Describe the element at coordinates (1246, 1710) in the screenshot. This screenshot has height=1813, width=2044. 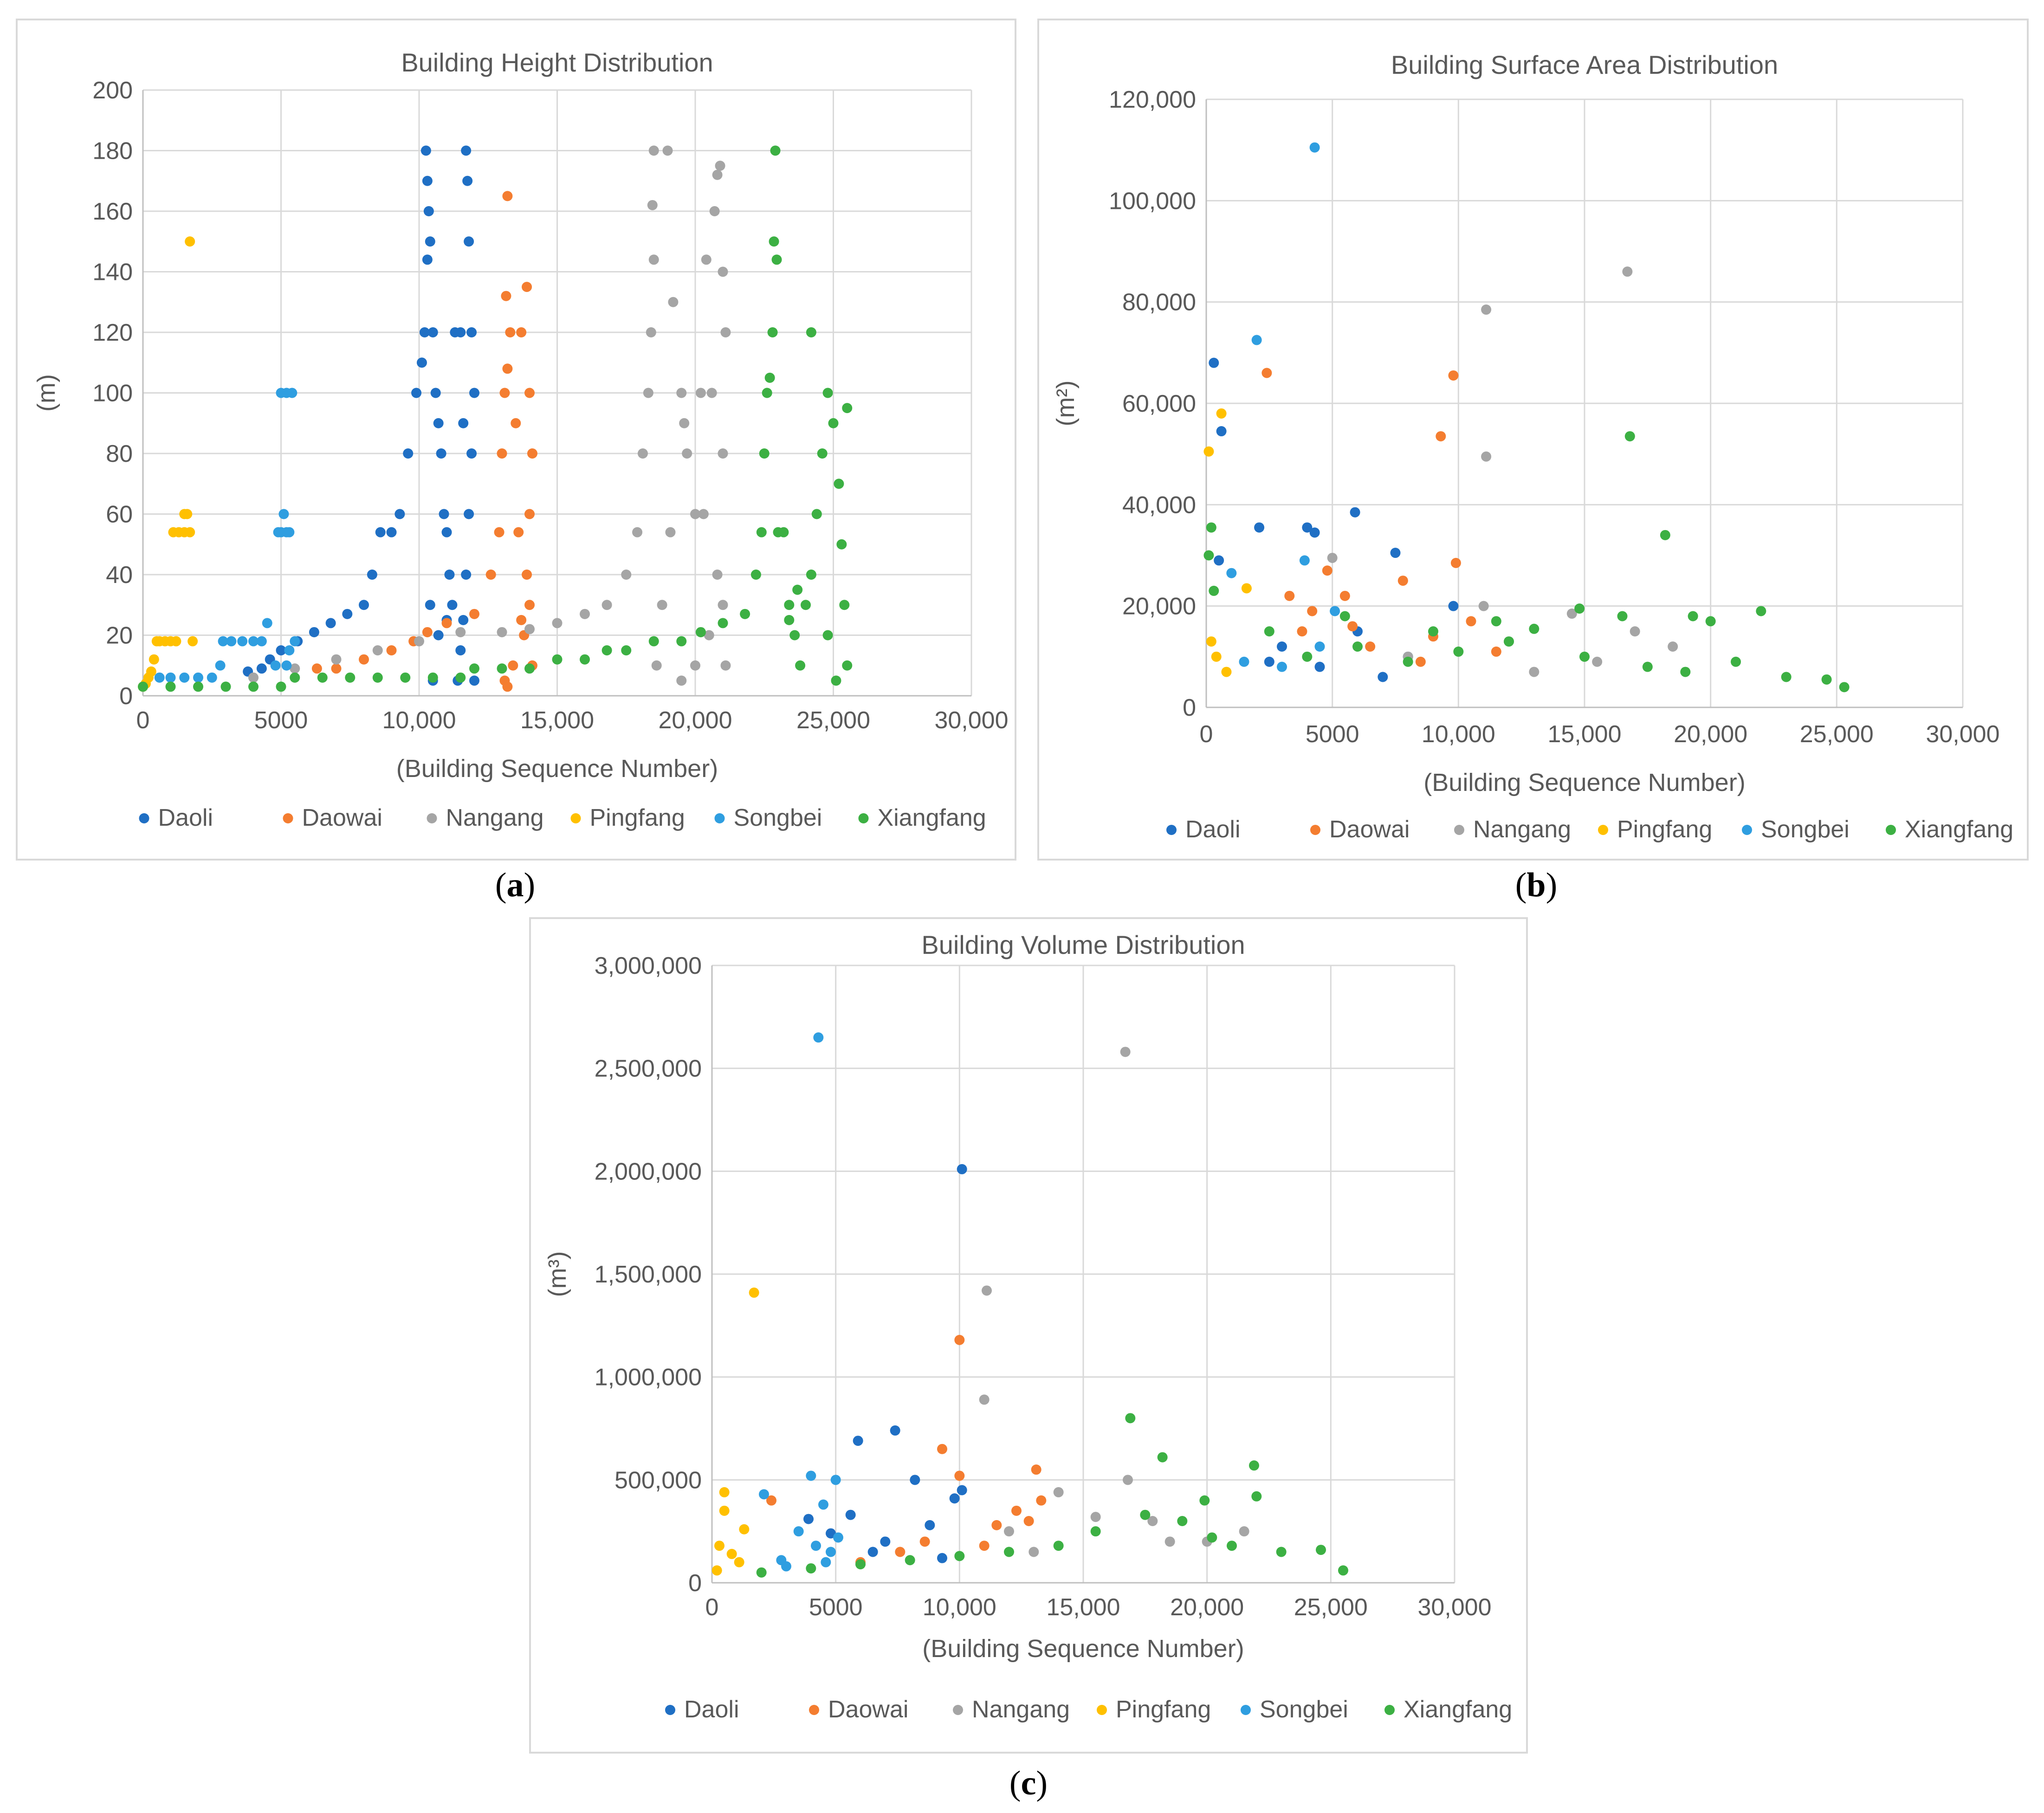
I see `legend-marker-songbei` at that location.